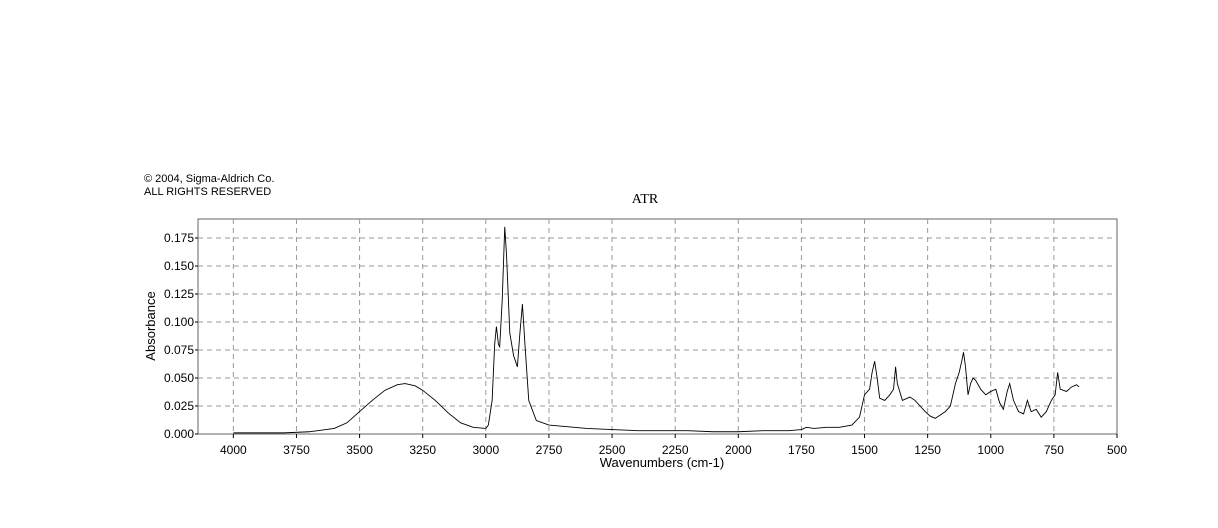 The width and height of the screenshot is (1218, 528). What do you see at coordinates (179, 350) in the screenshot?
I see `y-tick-label: 0.075` at bounding box center [179, 350].